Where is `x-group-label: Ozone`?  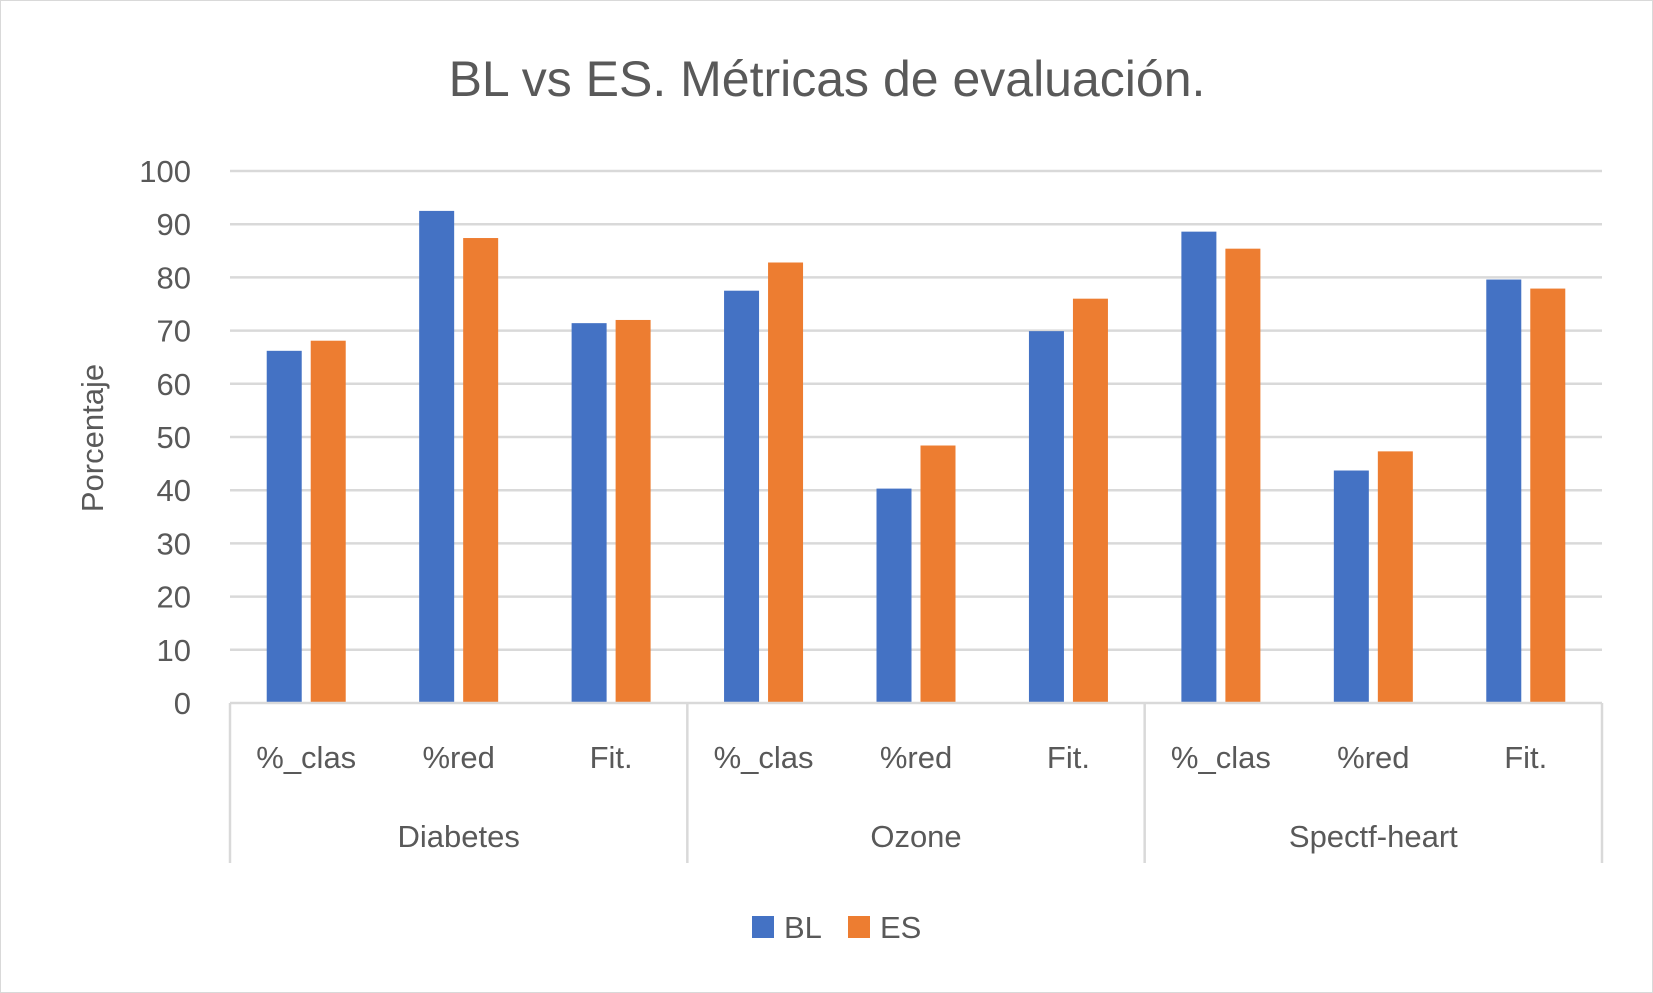
x-group-label: Ozone is located at coordinates (915, 836).